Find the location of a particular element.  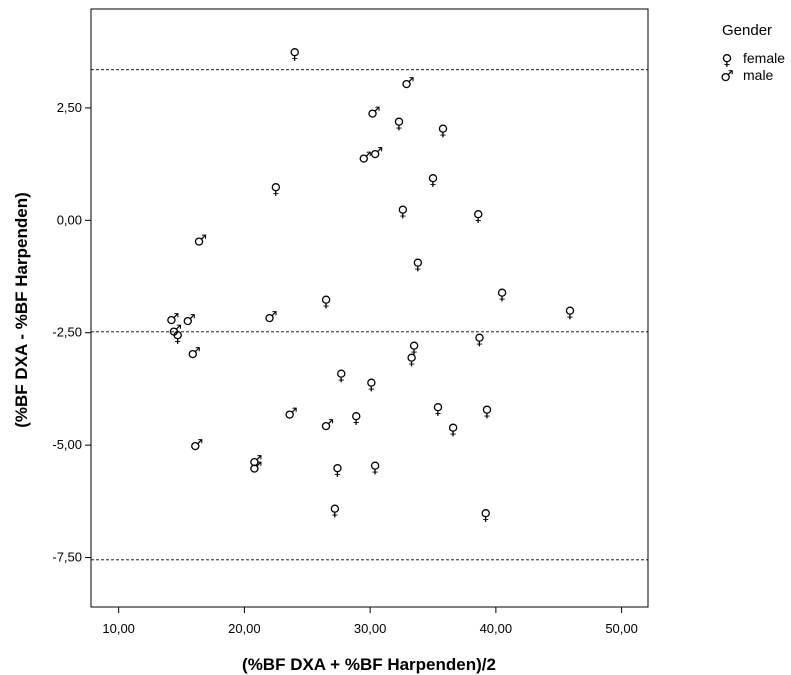

female-icon: ♀ is located at coordinates (727, 60).